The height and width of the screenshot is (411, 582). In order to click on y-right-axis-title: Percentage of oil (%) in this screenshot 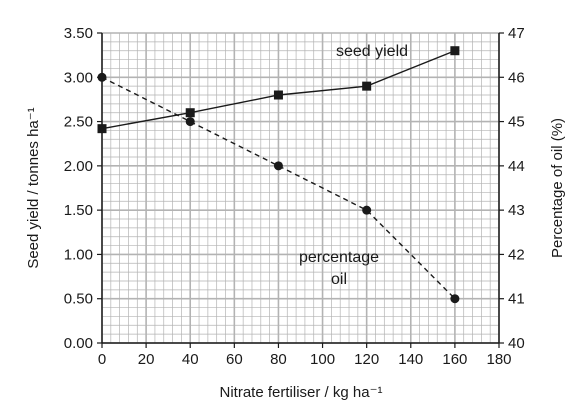, I will do `click(557, 188)`.